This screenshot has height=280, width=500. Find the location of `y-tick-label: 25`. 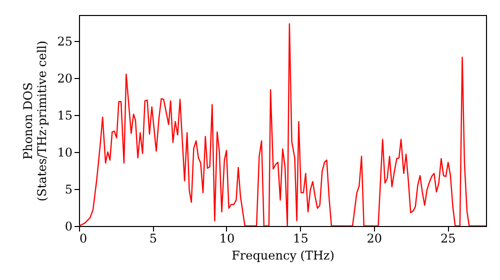

y-tick-label: 25 is located at coordinates (64, 41).